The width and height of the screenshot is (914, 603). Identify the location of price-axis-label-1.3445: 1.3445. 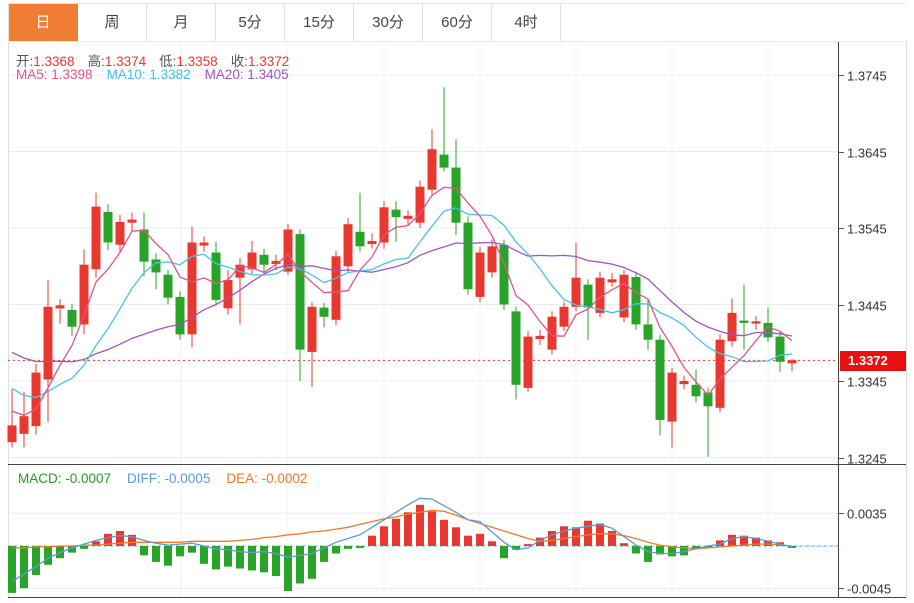
(867, 305).